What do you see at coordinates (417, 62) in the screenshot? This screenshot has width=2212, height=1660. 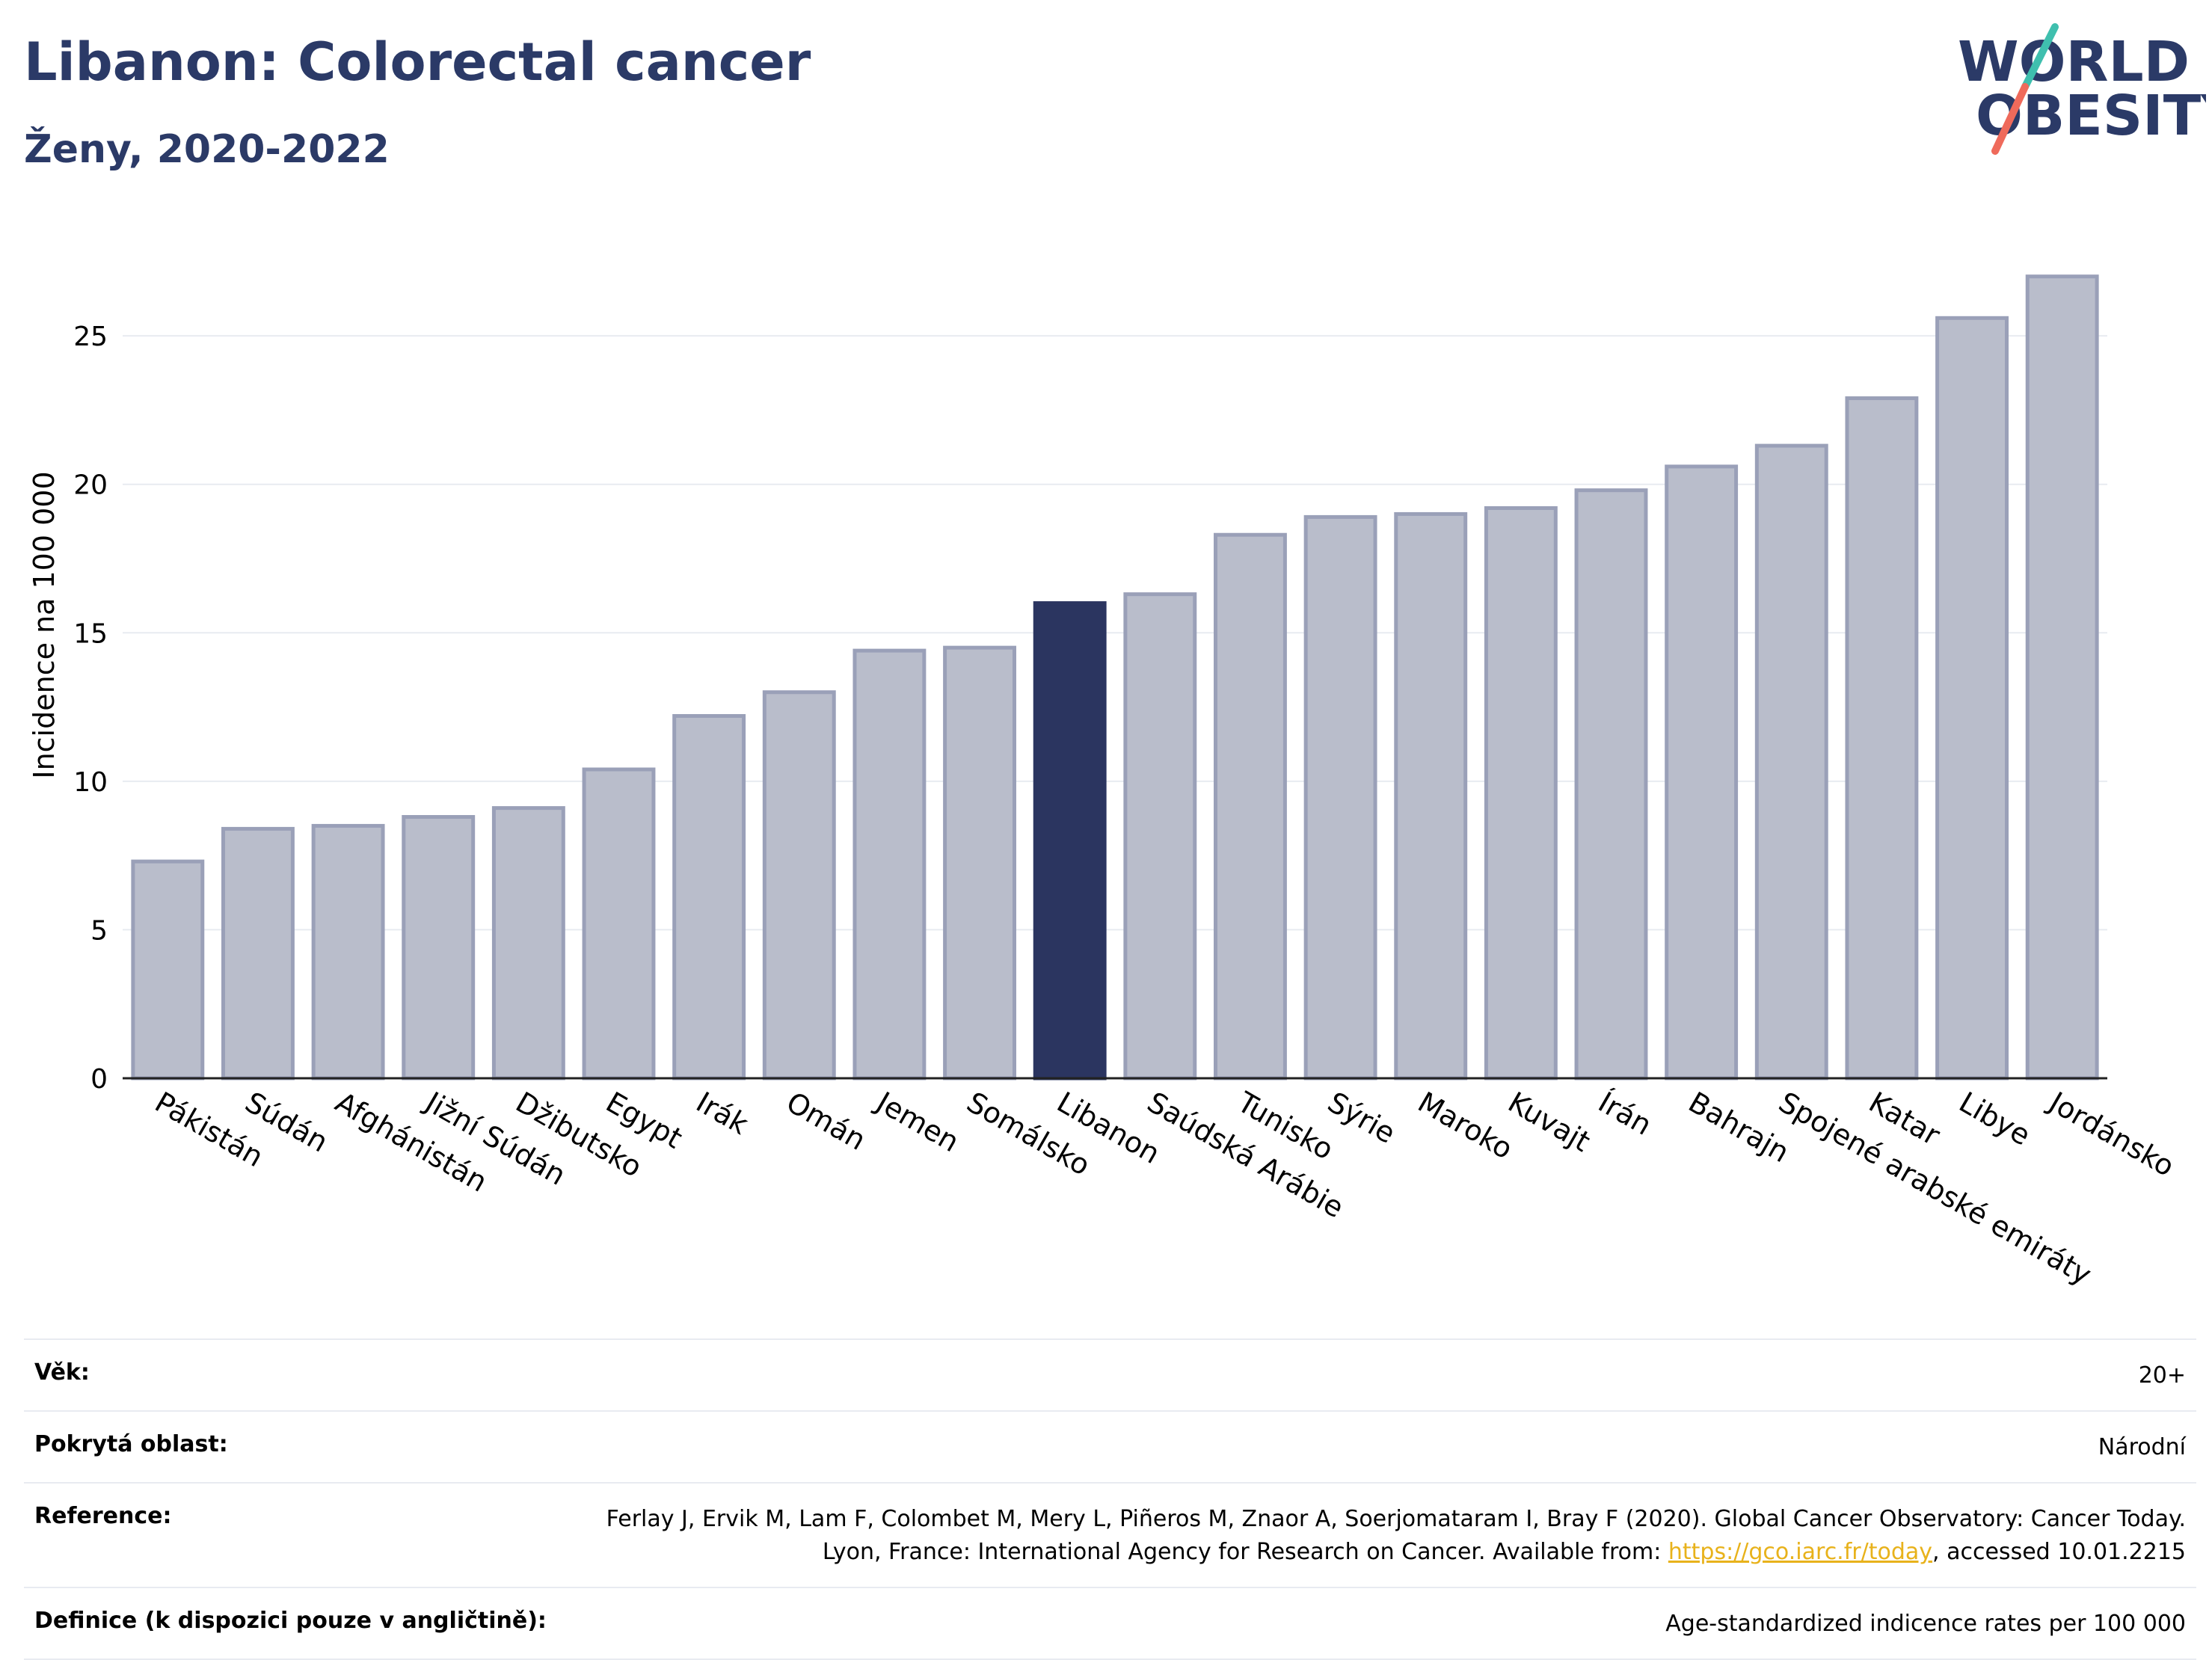 I see `chart-title: Libanon: Colorectal cancer` at bounding box center [417, 62].